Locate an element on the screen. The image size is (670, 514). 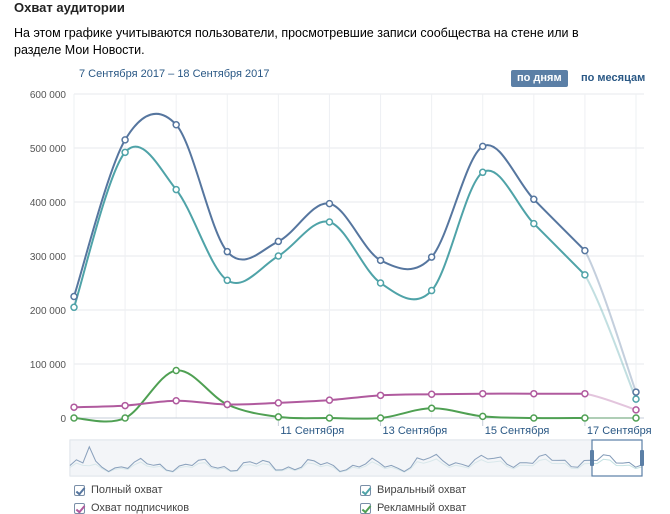
range-navigator is located at coordinates (356, 458).